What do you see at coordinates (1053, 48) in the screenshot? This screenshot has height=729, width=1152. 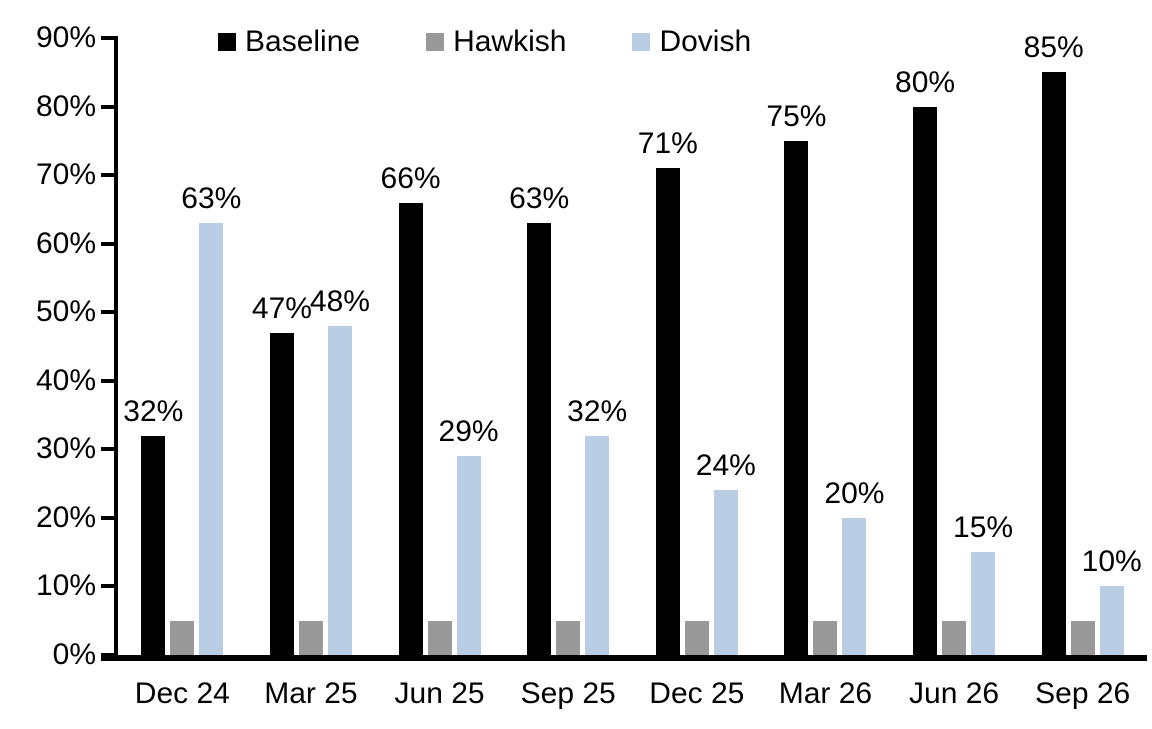 I see `bar-data-label-baseline: 85%` at bounding box center [1053, 48].